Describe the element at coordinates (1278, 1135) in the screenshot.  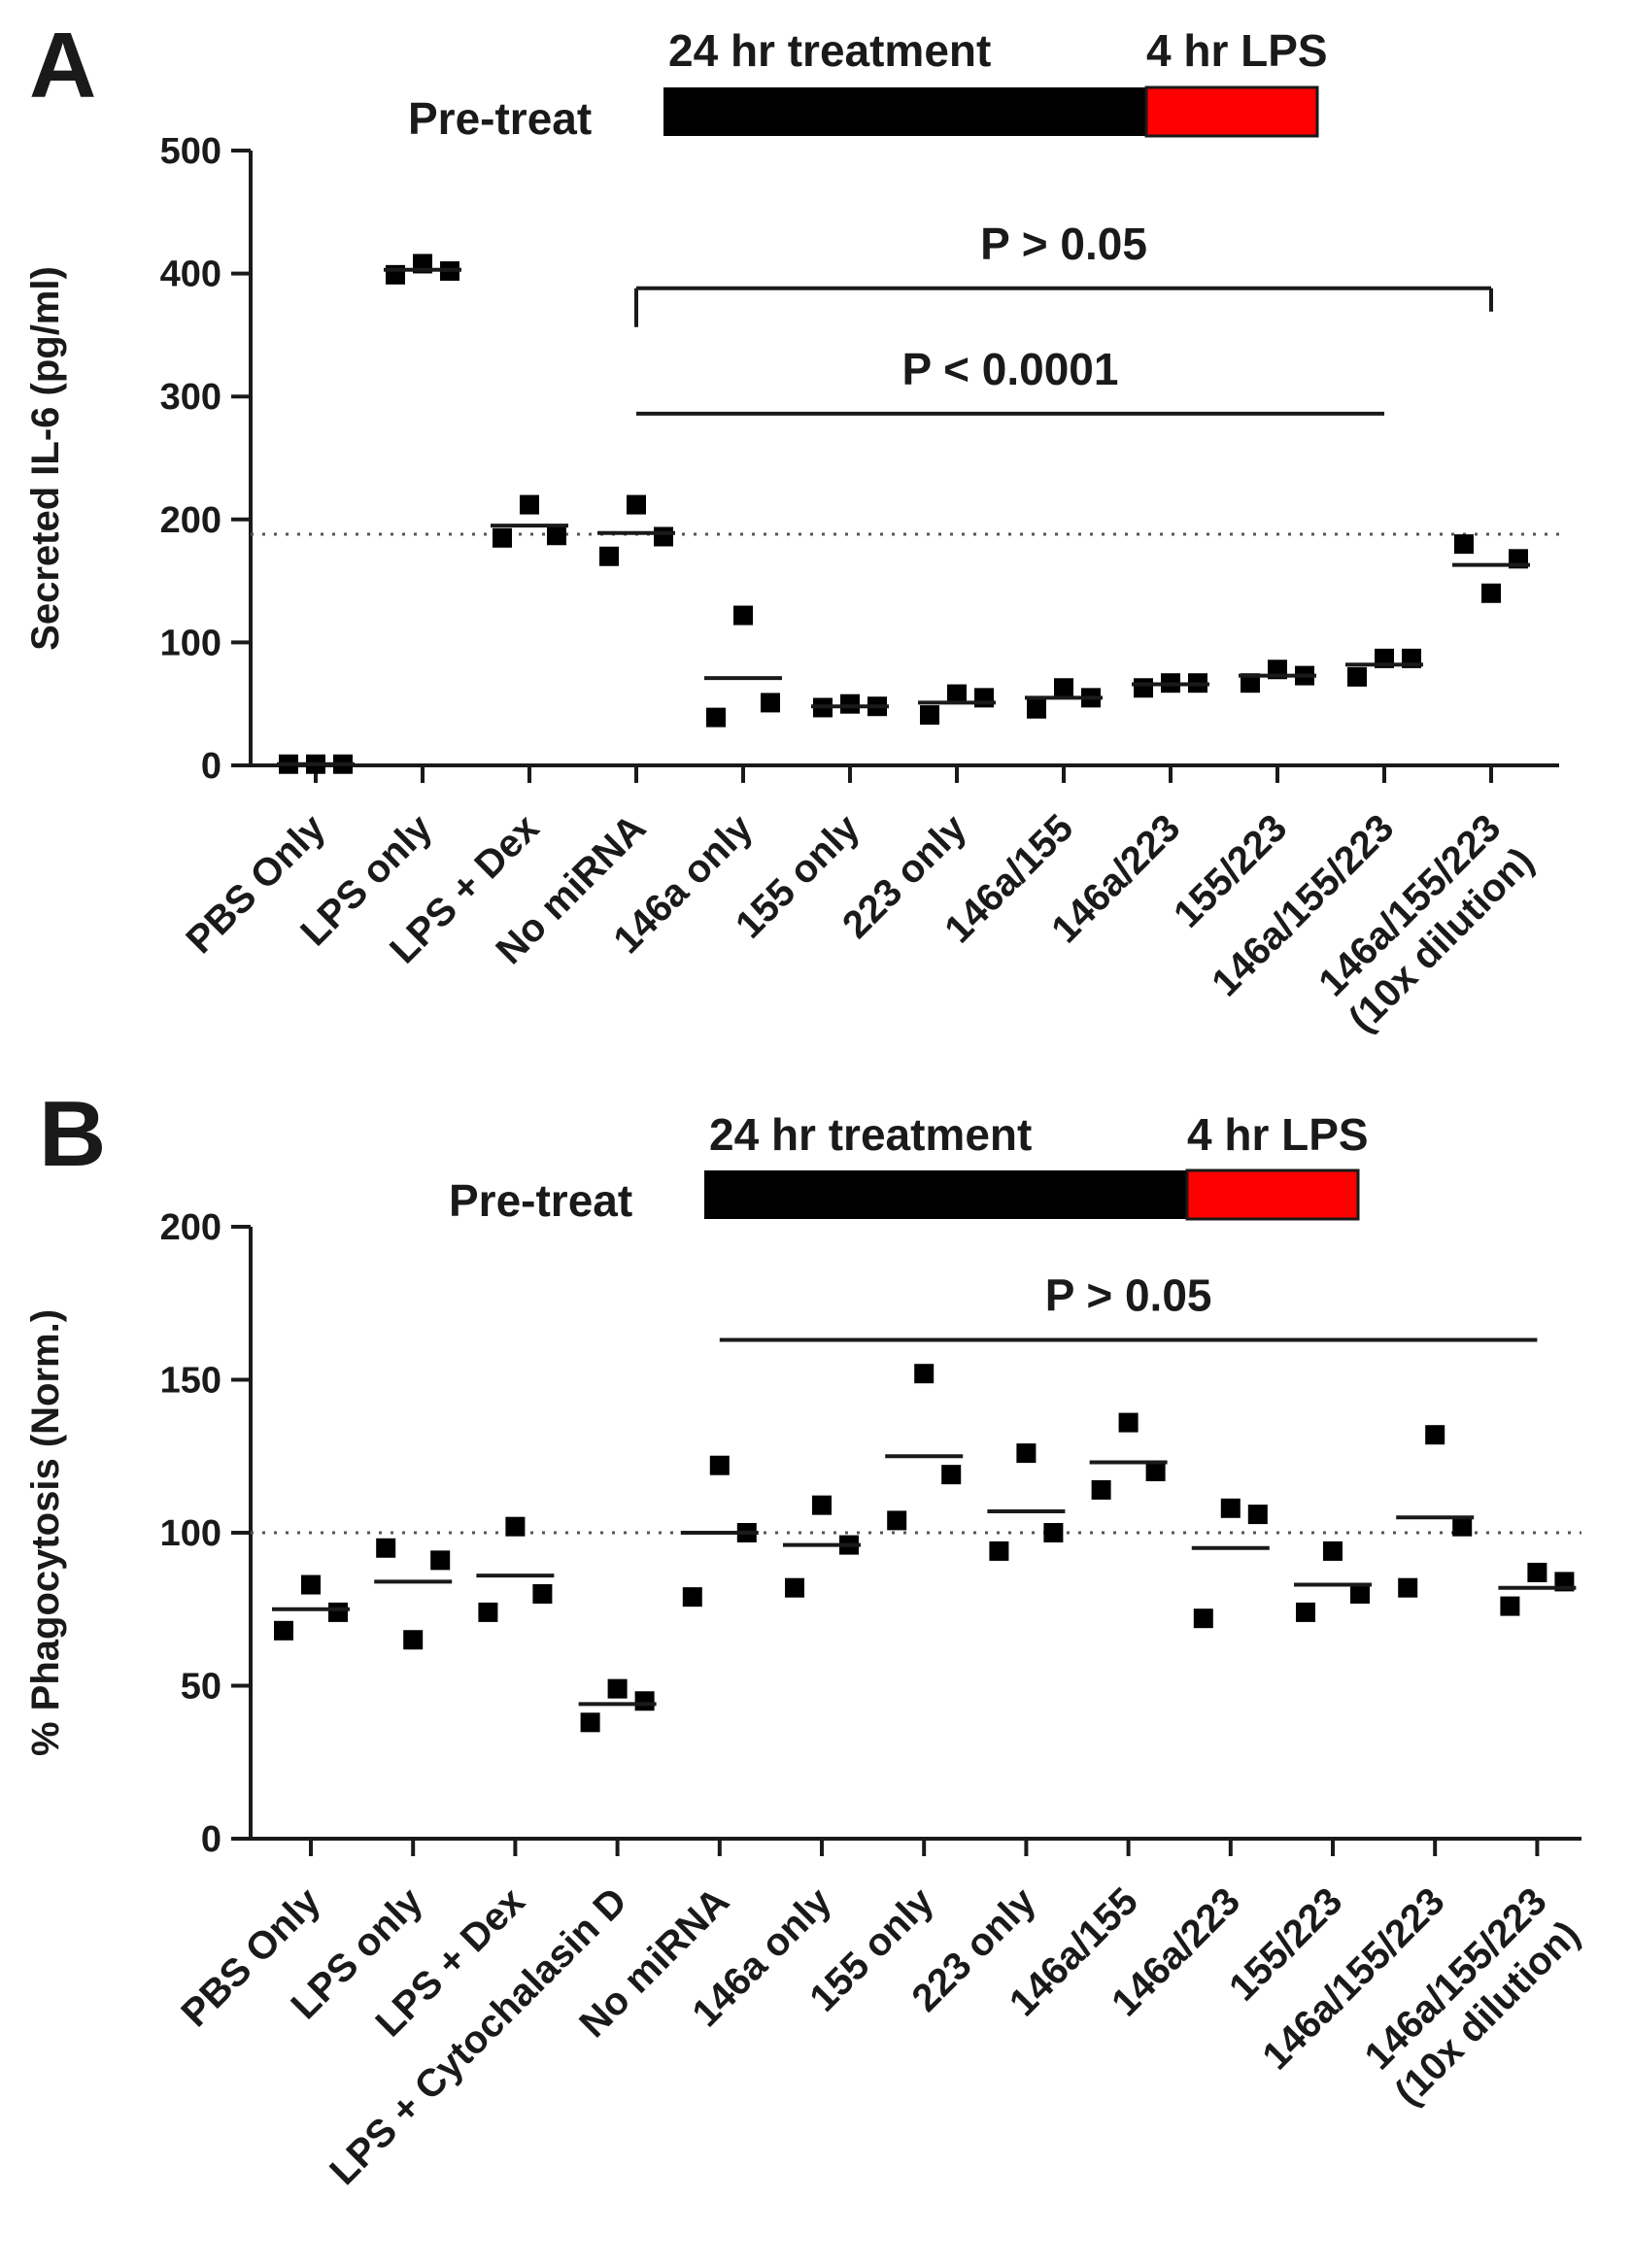
I see `panel-b-lps-label: 4 hr LPS` at that location.